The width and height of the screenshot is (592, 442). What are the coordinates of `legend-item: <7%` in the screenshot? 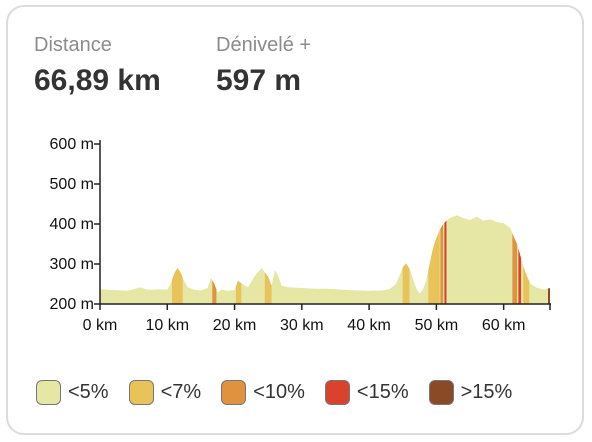 It's located at (165, 392).